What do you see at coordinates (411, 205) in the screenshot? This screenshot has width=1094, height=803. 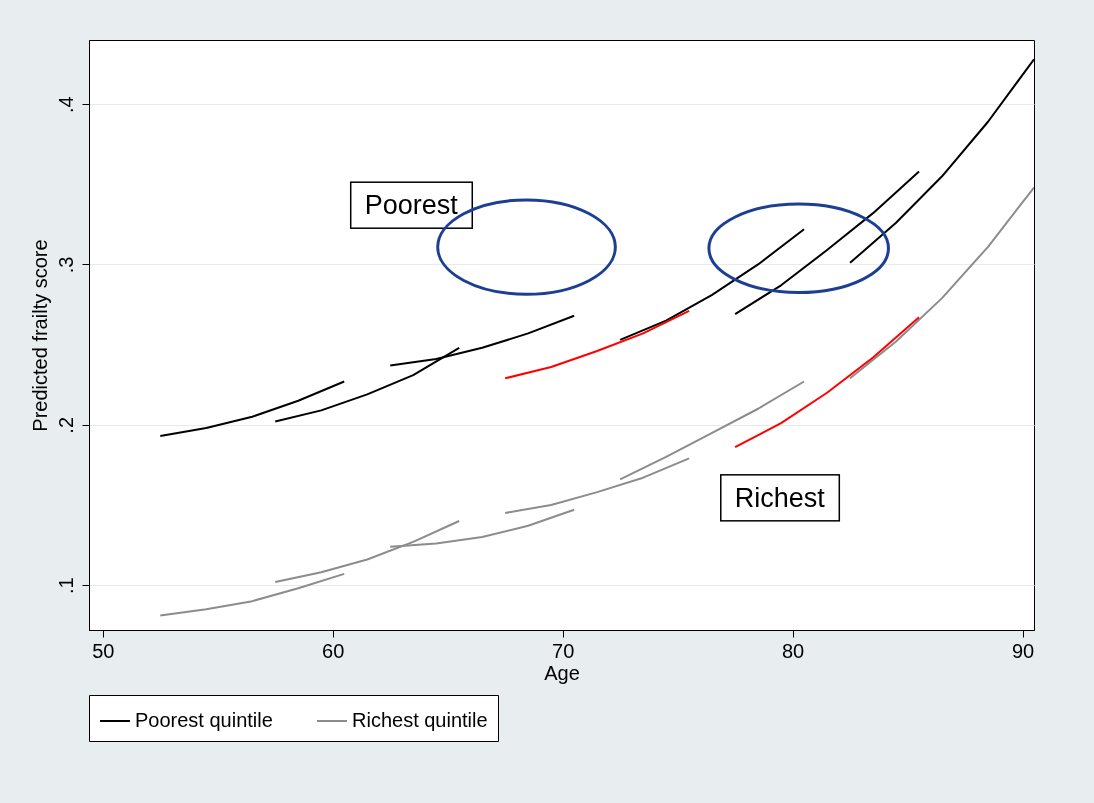 I see `annotation: Poorest` at bounding box center [411, 205].